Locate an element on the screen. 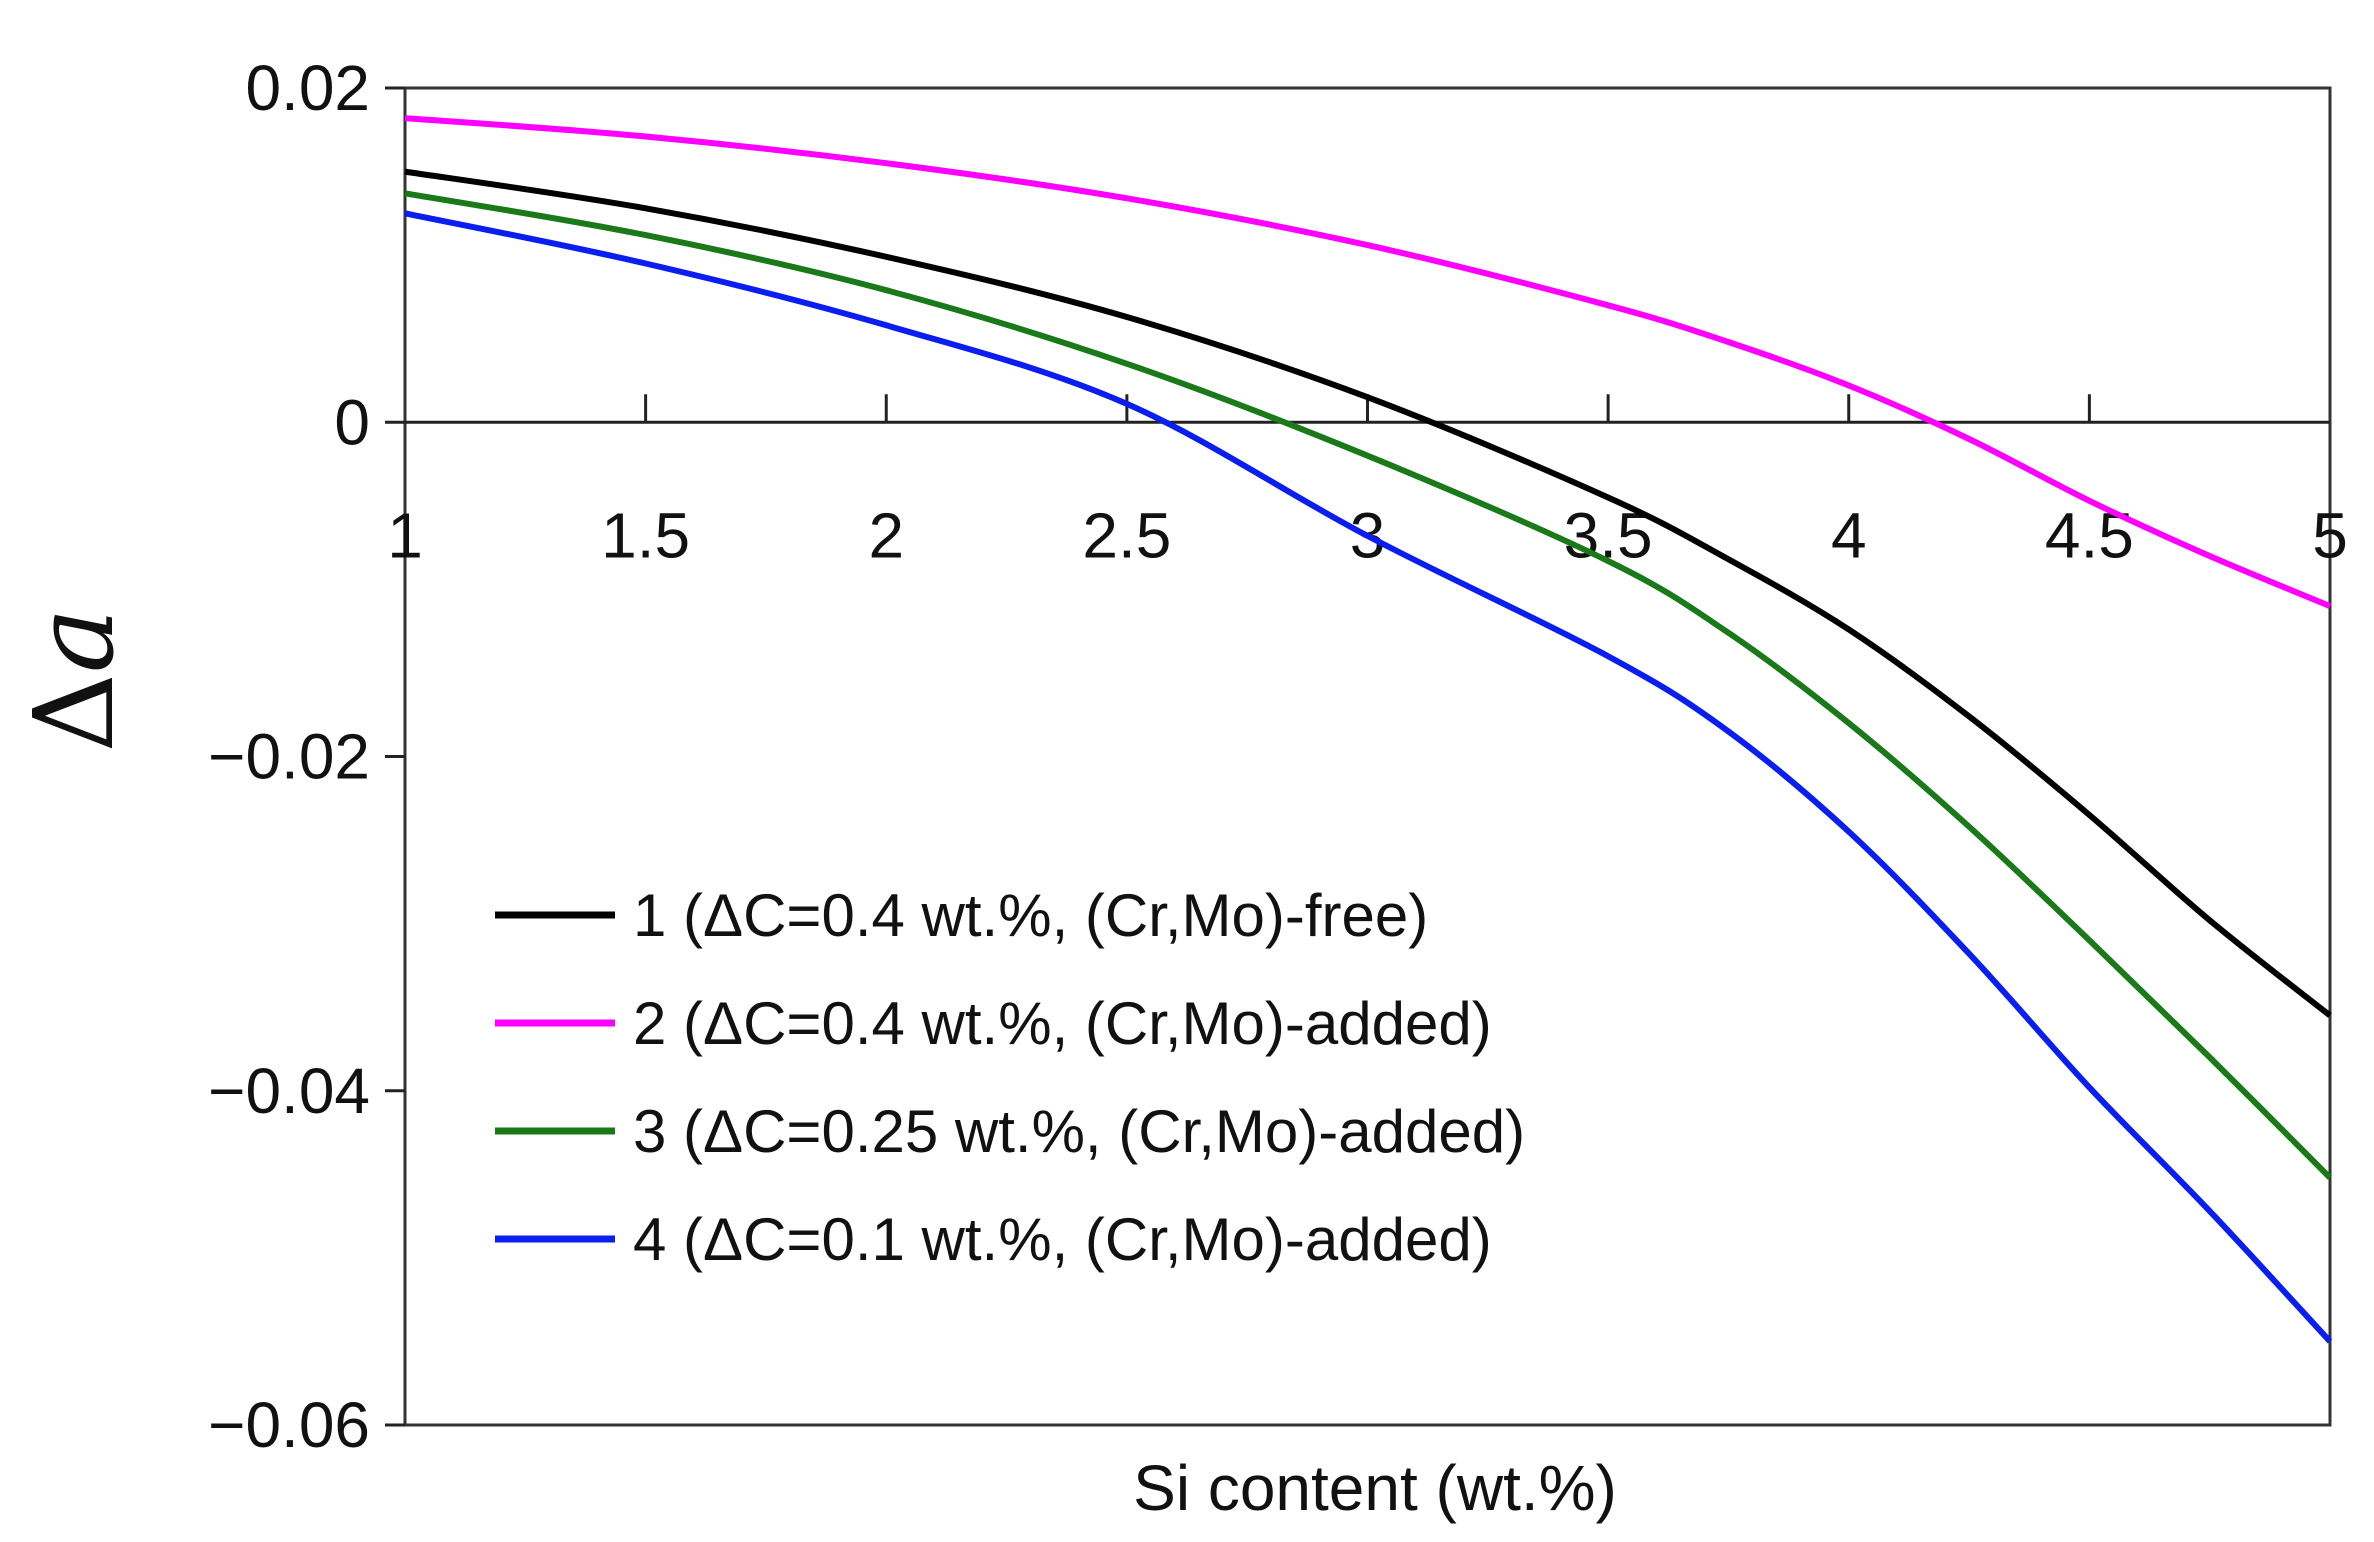 The height and width of the screenshot is (1542, 2374). legend-label-3: 3 (ΔC=0.25 wt.%, (Cr,Mo)-added) is located at coordinates (1079, 1131).